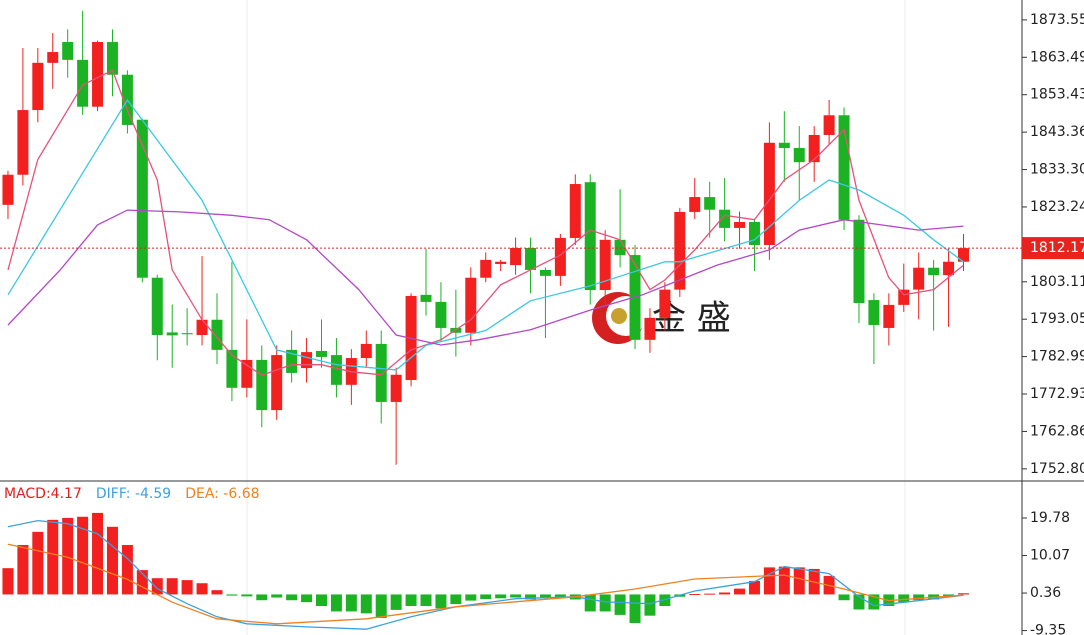  I want to click on y-tick-label: 1823.24, so click(1057, 207).